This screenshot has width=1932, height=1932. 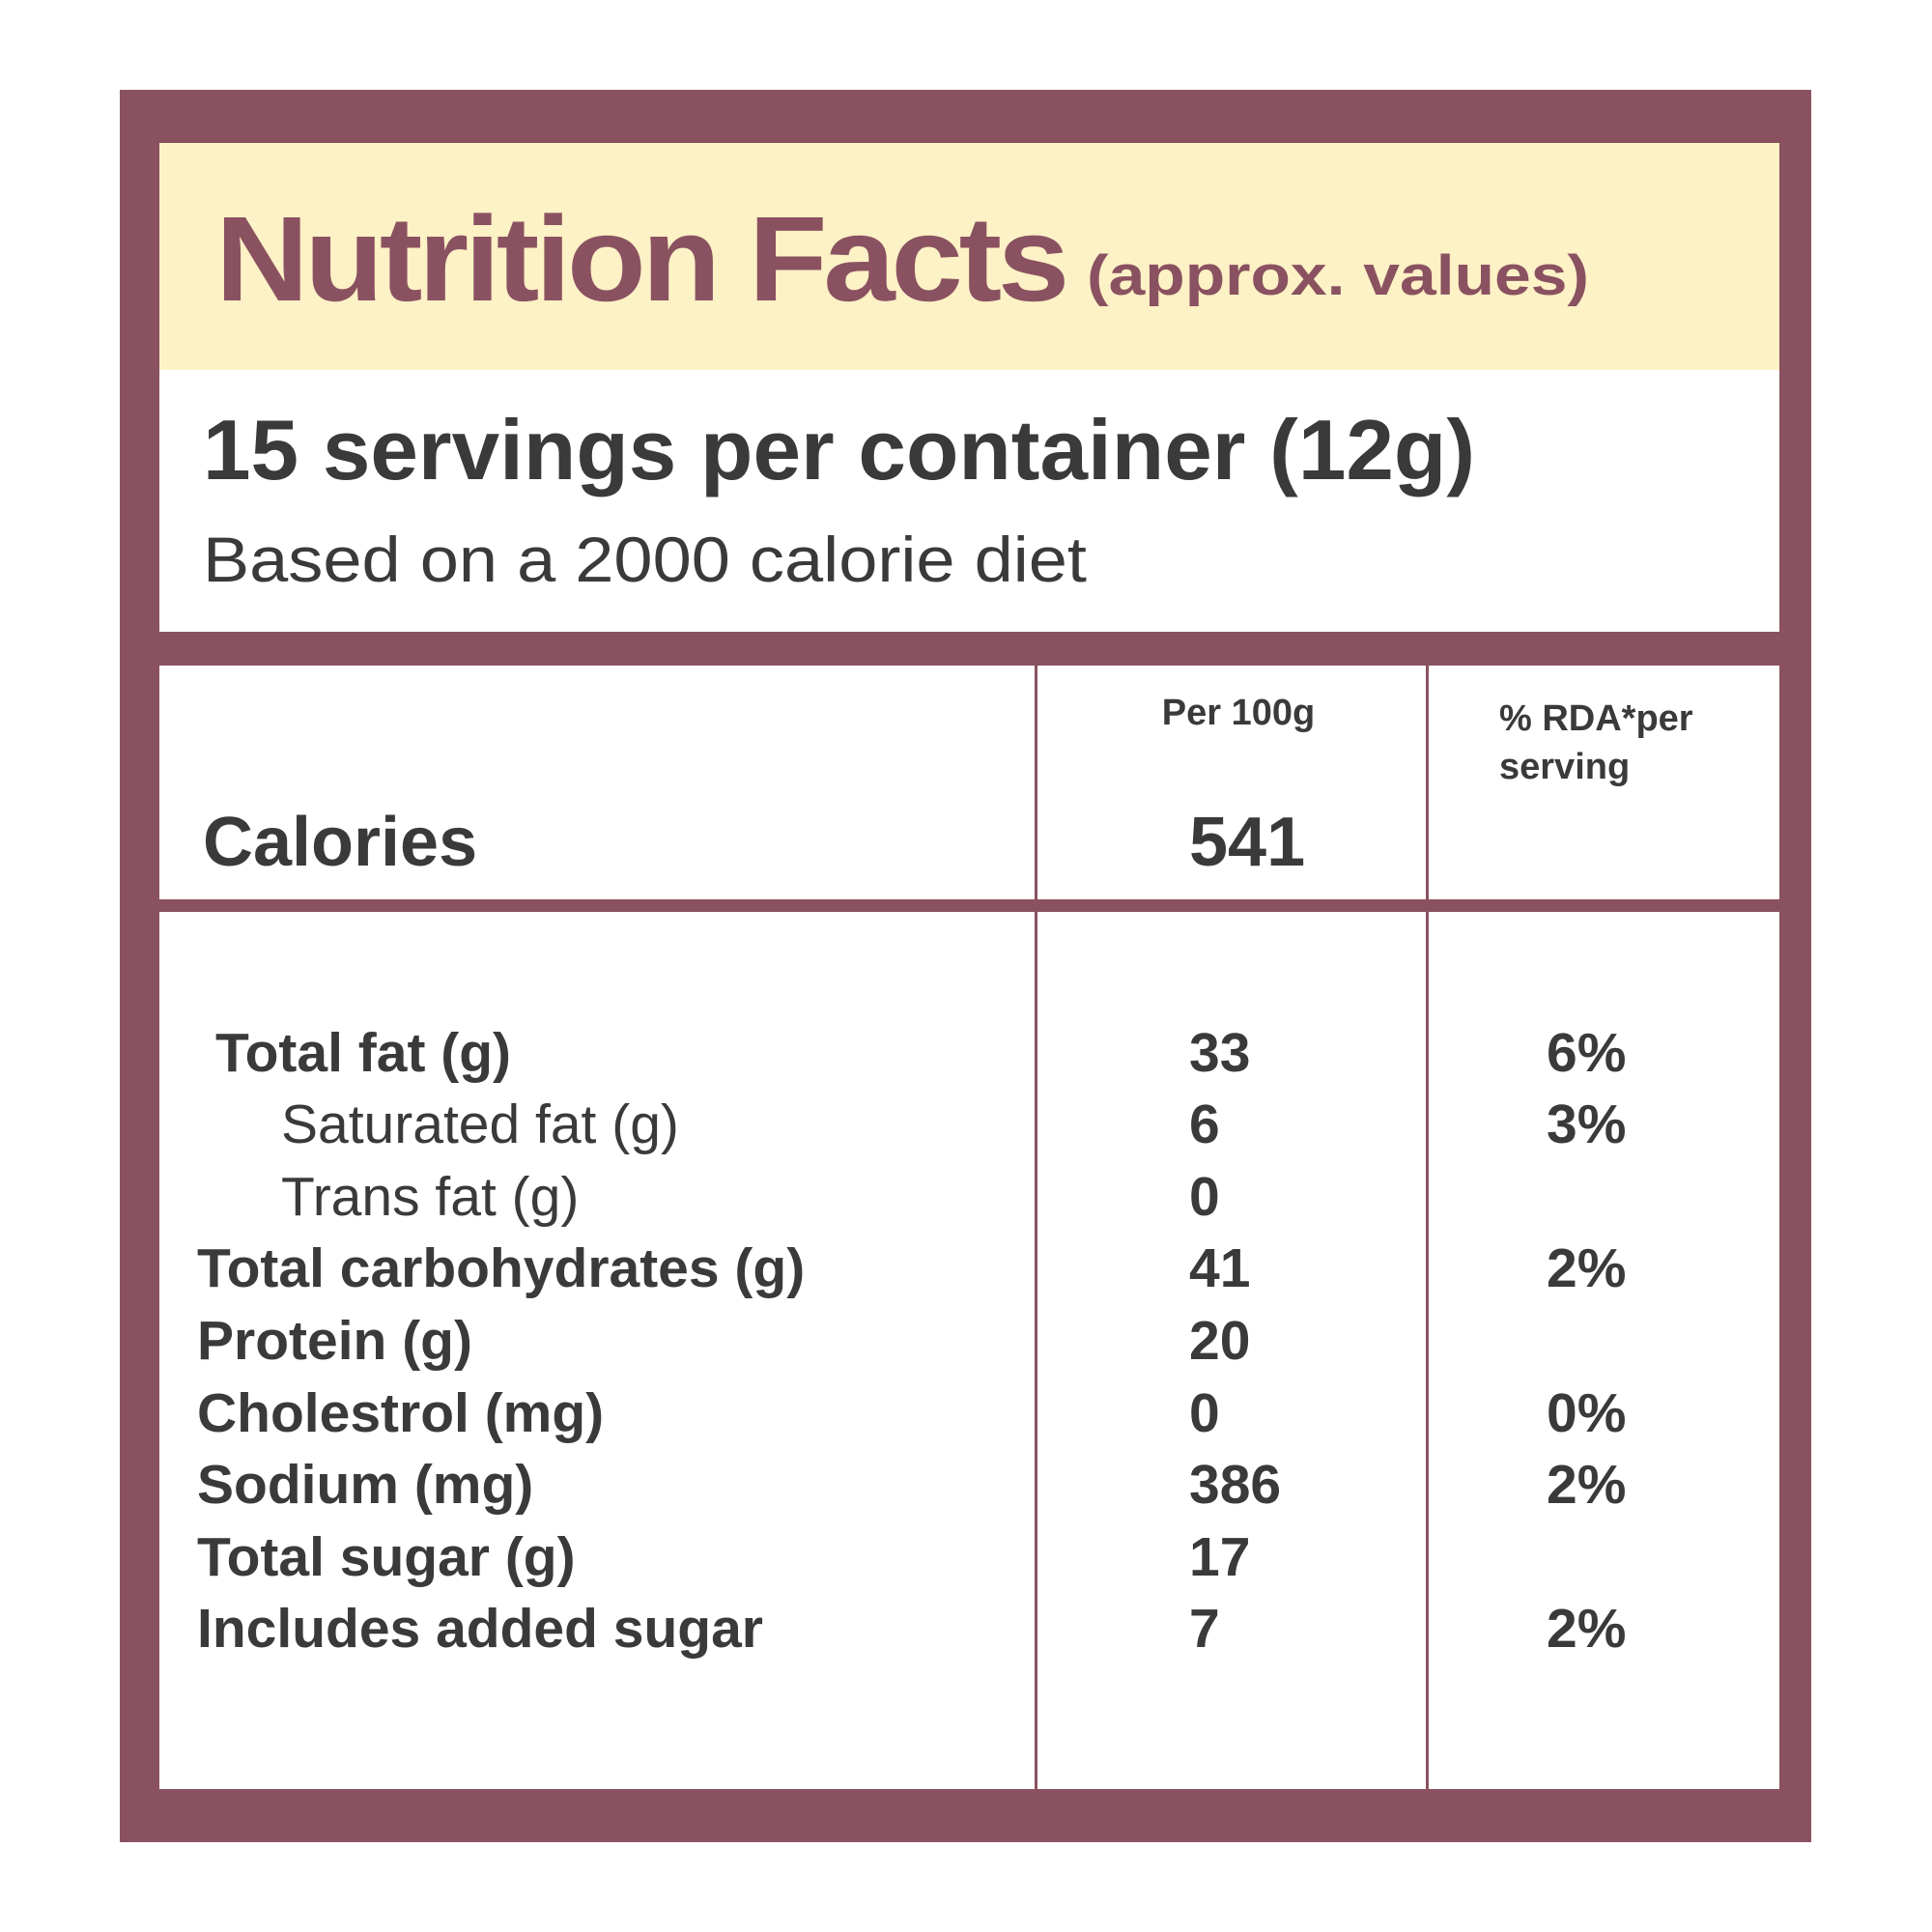 What do you see at coordinates (1235, 1485) in the screenshot?
I see `nutrient-amount: 386` at bounding box center [1235, 1485].